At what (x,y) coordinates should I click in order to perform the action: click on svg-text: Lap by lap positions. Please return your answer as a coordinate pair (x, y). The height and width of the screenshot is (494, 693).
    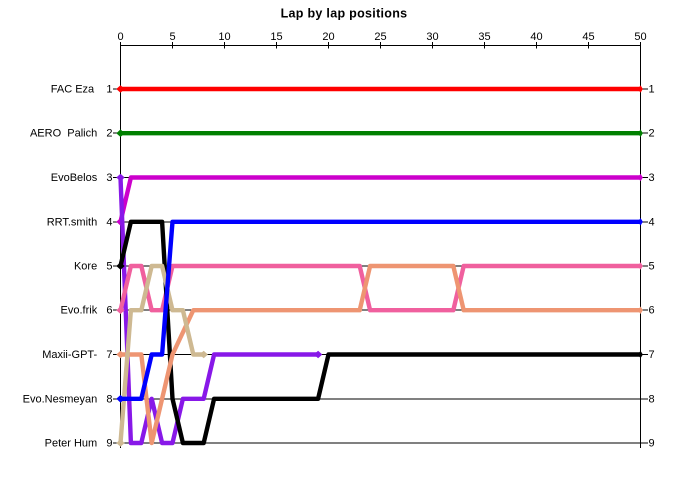
    Looking at the image, I should click on (344, 13).